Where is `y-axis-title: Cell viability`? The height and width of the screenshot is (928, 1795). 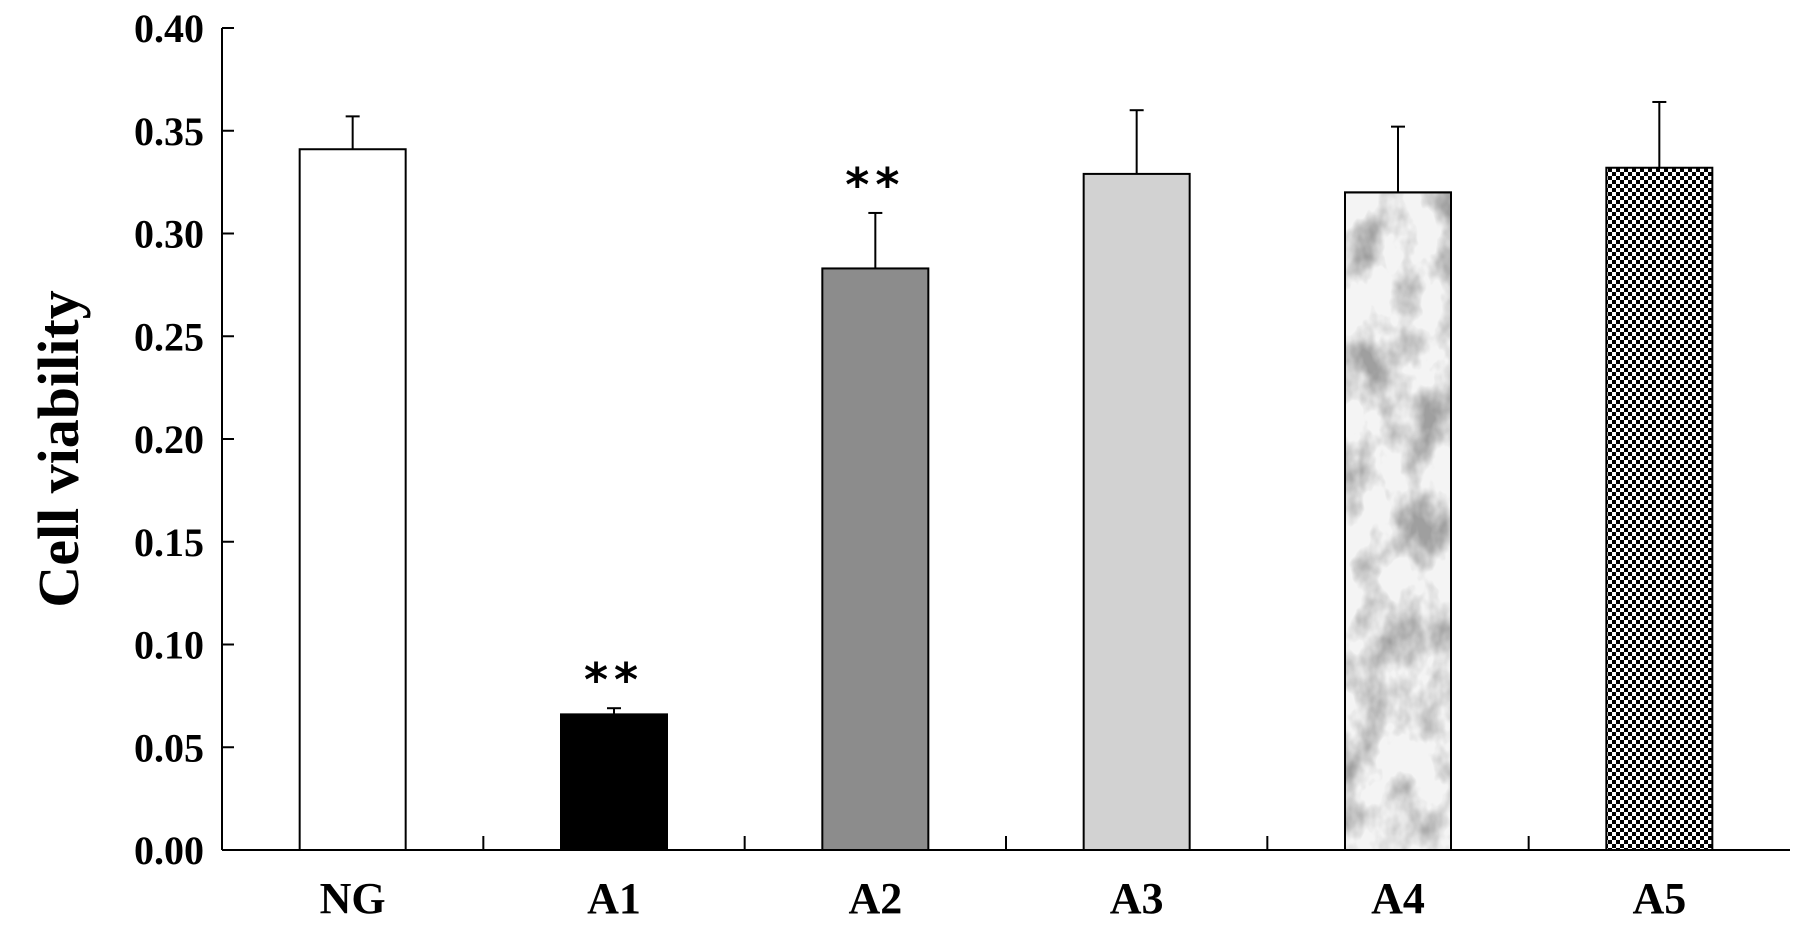
y-axis-title: Cell viability is located at coordinates (58, 448).